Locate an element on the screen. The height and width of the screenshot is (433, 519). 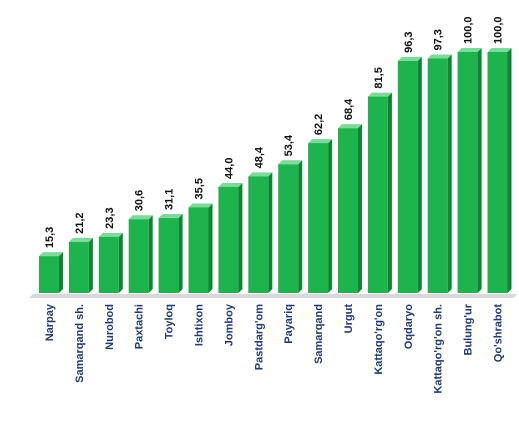
x-tick-label: Samarqand sh. is located at coordinates (80, 343).